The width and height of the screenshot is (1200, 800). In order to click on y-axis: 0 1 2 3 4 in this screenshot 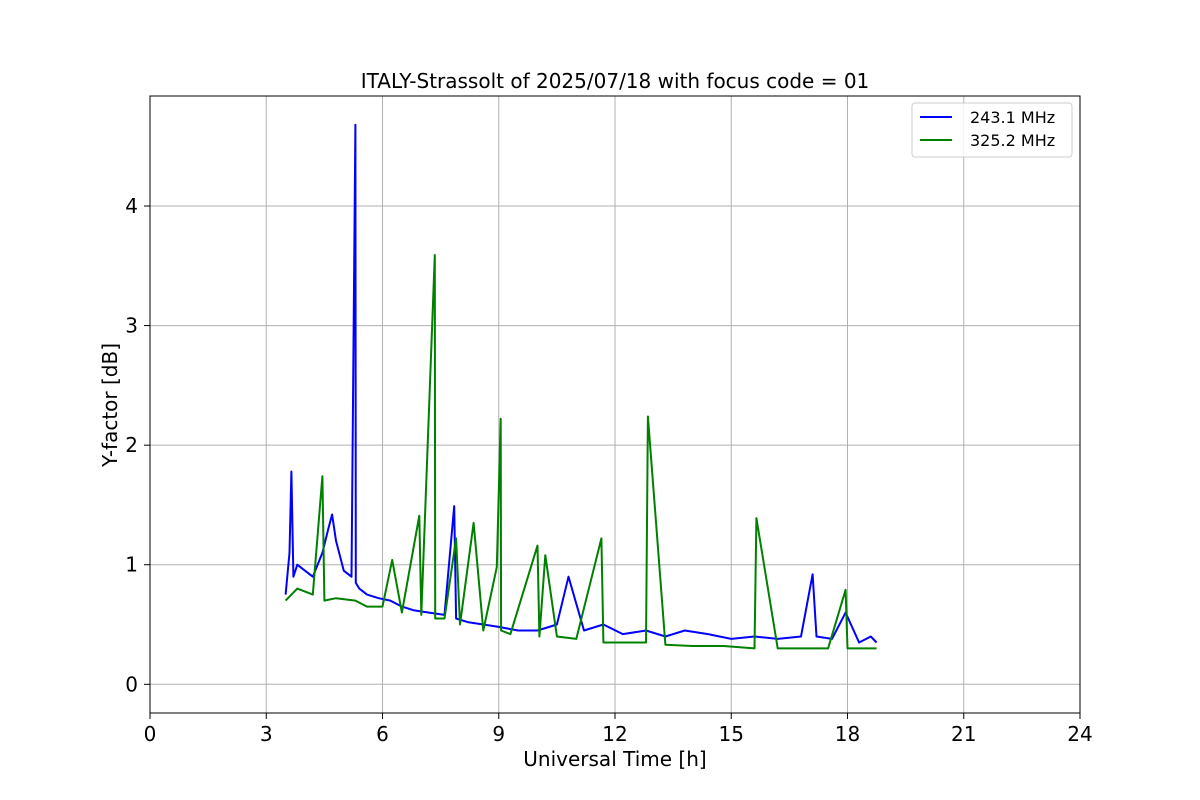, I will do `click(137, 445)`.